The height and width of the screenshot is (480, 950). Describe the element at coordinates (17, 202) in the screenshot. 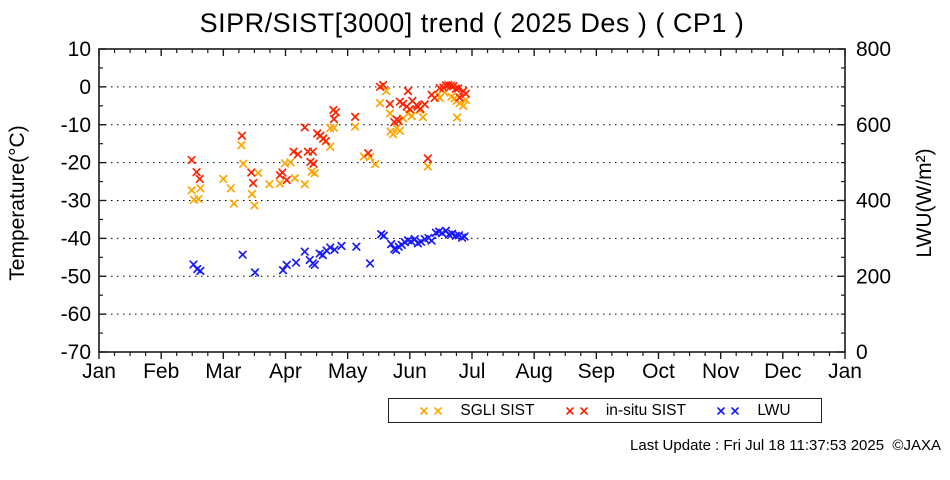

I see `y-axis-label-left: Temperature(°C)` at that location.